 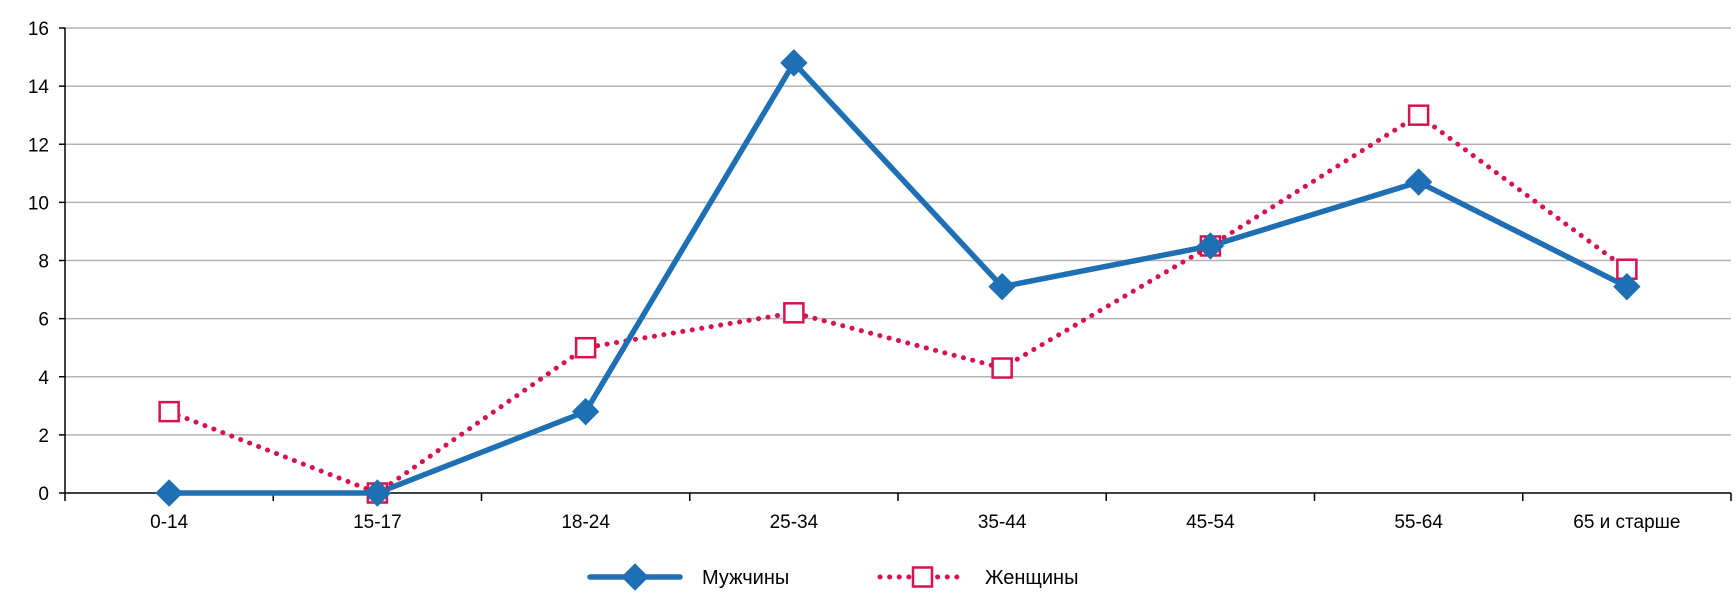 I want to click on y-tick-label: 10, so click(x=38, y=203).